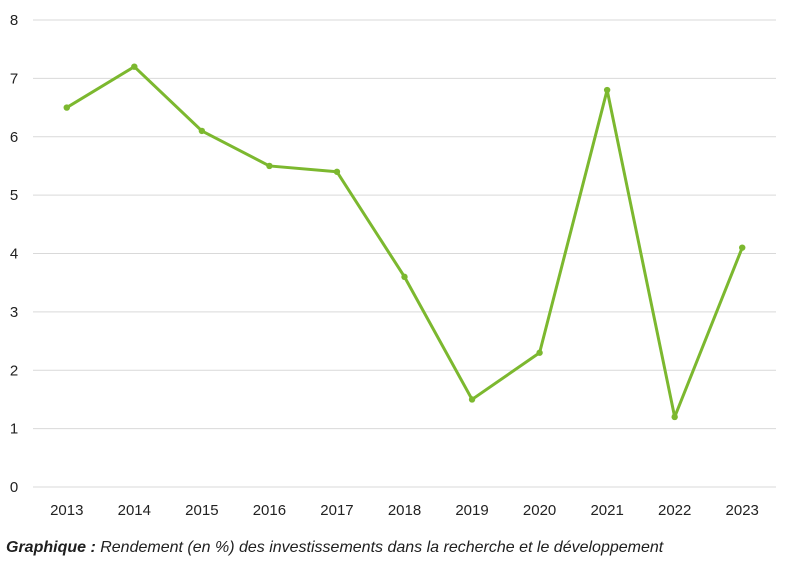 This screenshot has width=785, height=576. I want to click on y-tick-label-4: 4, so click(14, 254).